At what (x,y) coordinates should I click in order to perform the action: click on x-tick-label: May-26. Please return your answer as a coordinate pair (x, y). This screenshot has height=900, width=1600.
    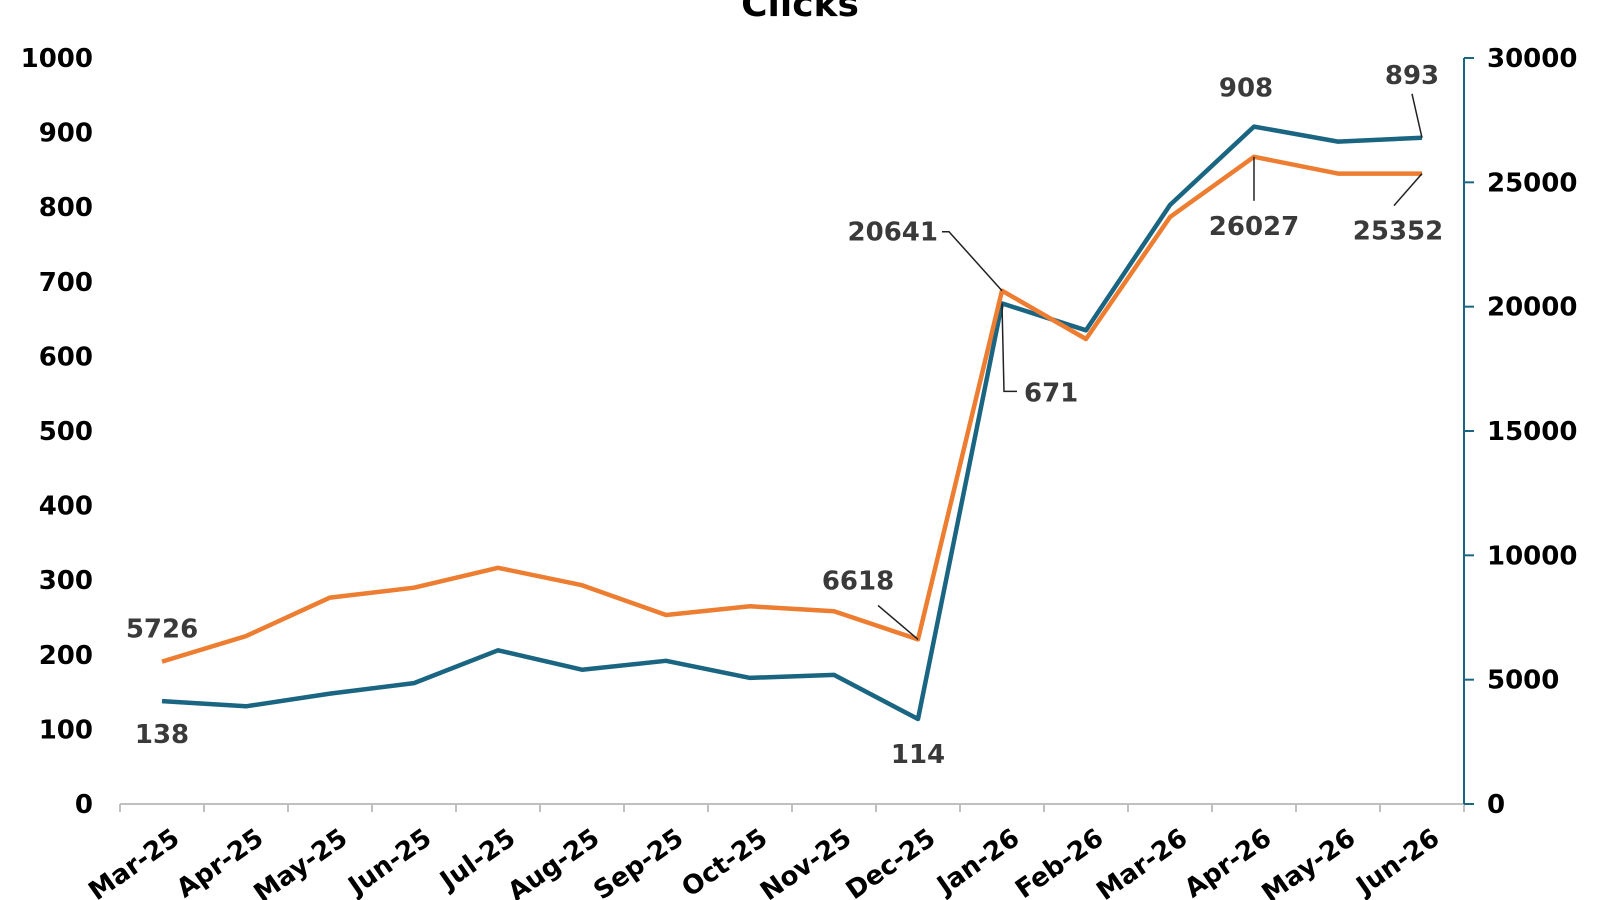
    Looking at the image, I should click on (1309, 861).